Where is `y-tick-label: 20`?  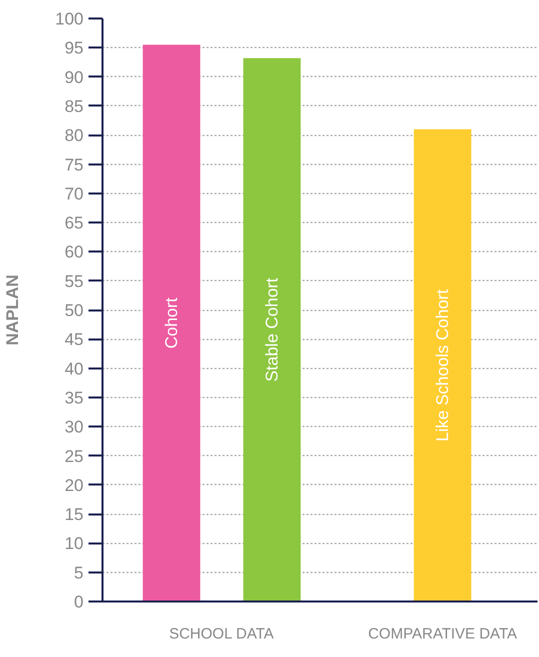
y-tick-label: 20 is located at coordinates (74, 485).